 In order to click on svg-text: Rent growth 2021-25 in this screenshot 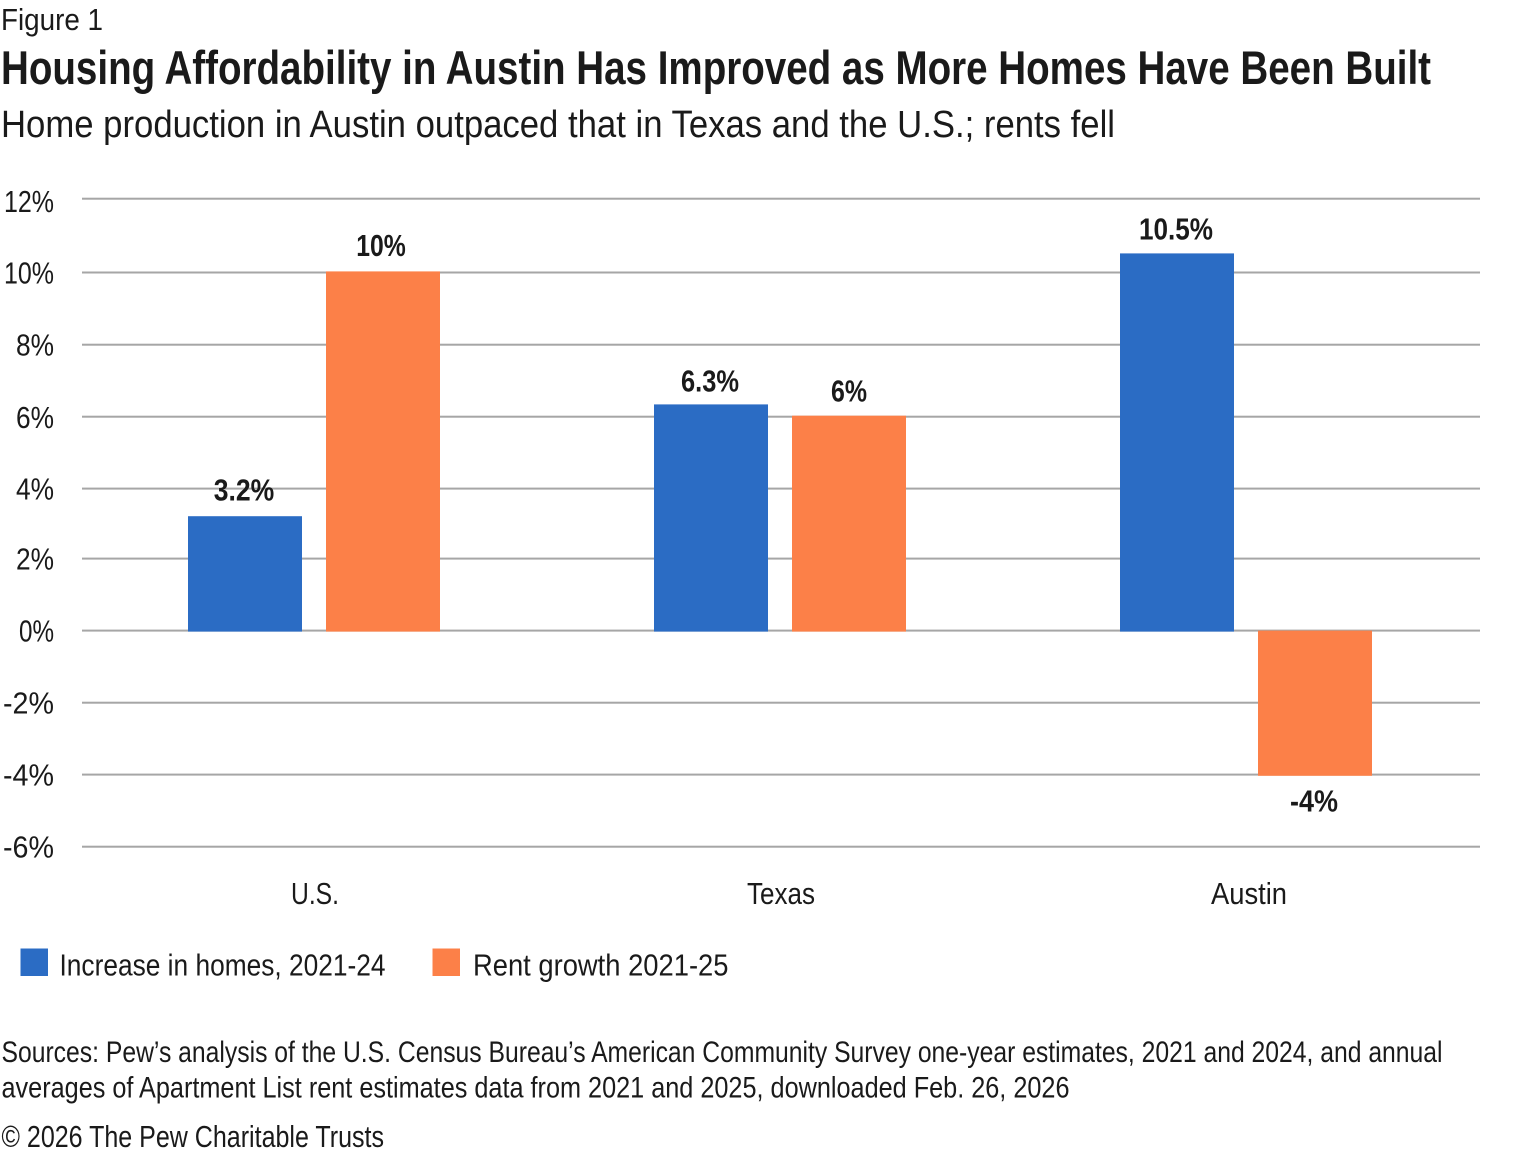, I will do `click(601, 965)`.